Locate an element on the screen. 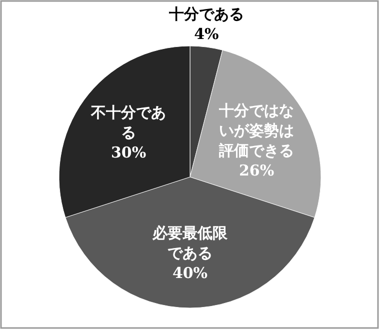 This screenshot has width=380, height=330. slice-label: 不十分である is located at coordinates (128, 122).